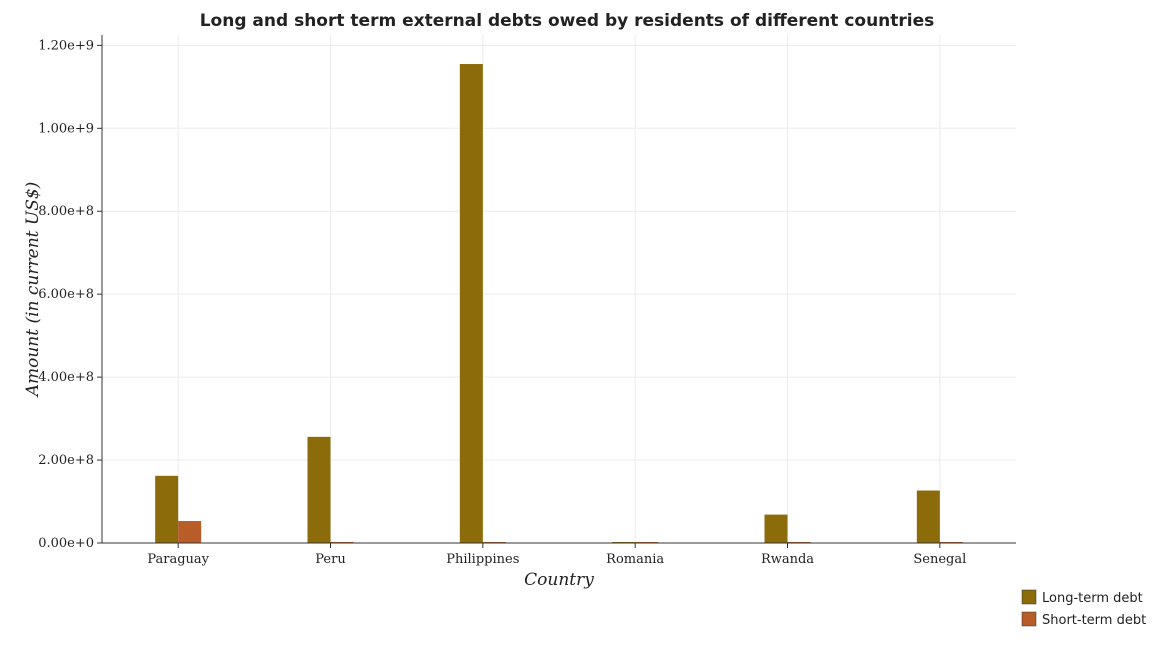  What do you see at coordinates (66, 211) in the screenshot?
I see `y-tick-label: 8.00e+8` at bounding box center [66, 211].